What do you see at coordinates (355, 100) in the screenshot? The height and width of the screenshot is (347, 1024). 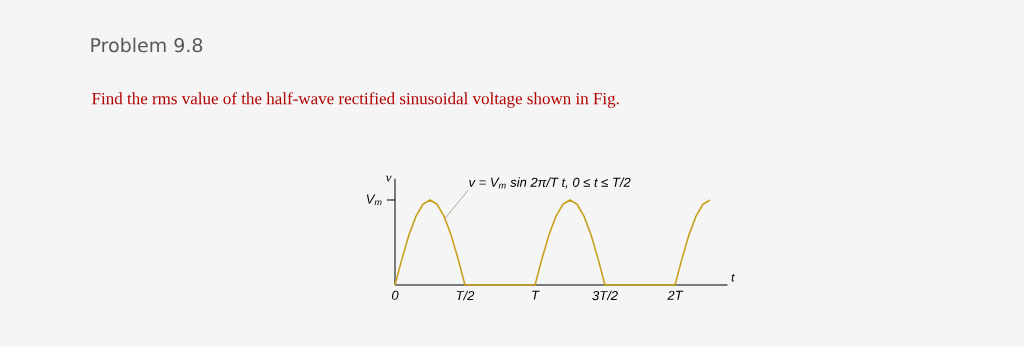 I see `chart-subtitle: Find the rms value of the half-wave rectified sinusoidal voltage shown in Fig.` at bounding box center [355, 100].